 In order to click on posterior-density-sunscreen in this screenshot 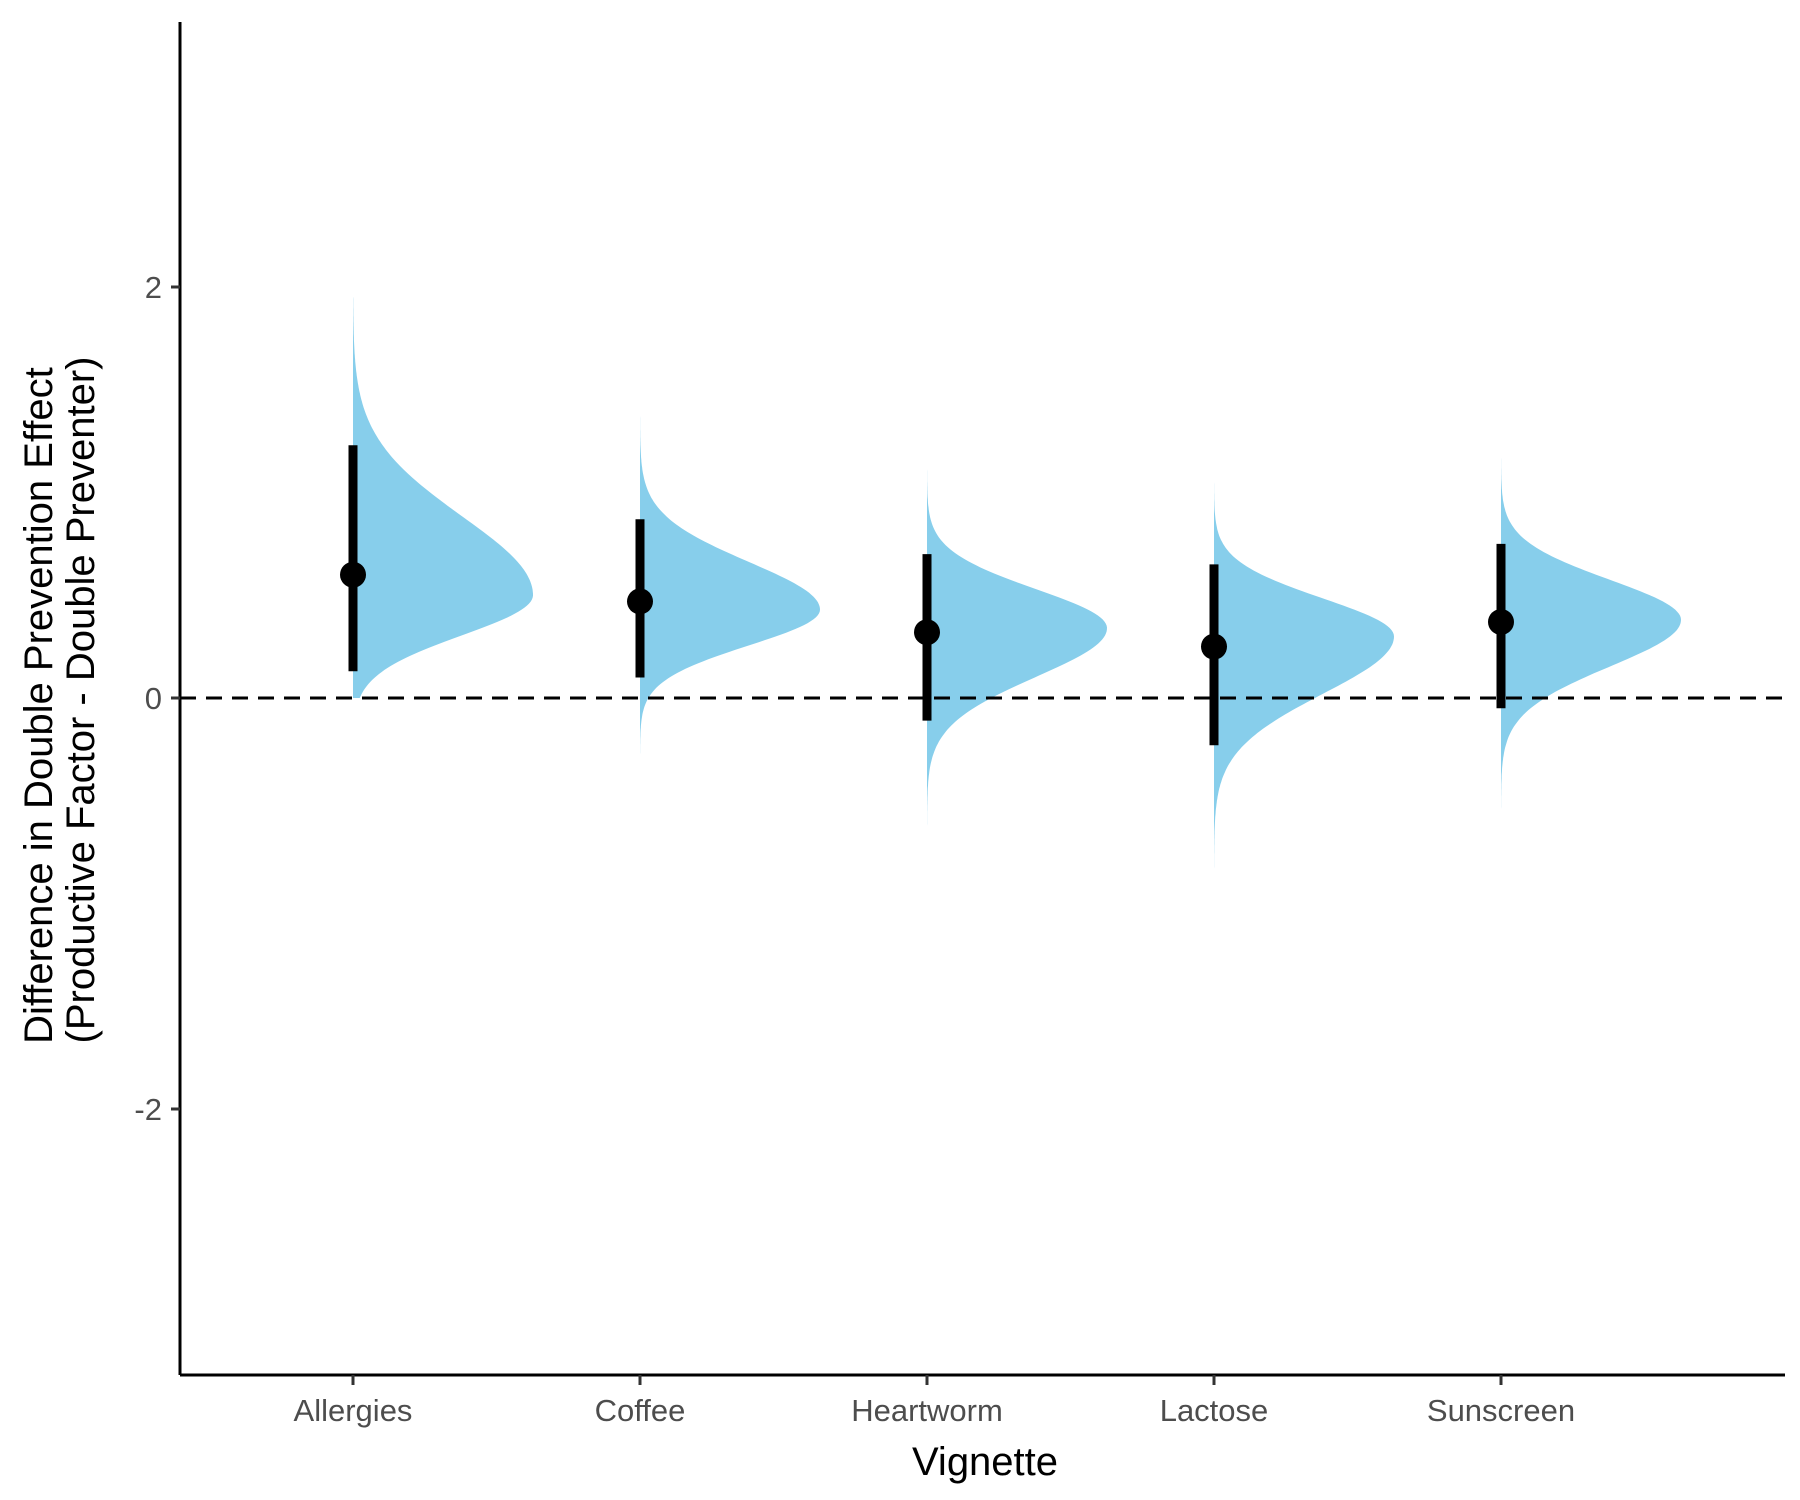, I will do `click(1591, 647)`.